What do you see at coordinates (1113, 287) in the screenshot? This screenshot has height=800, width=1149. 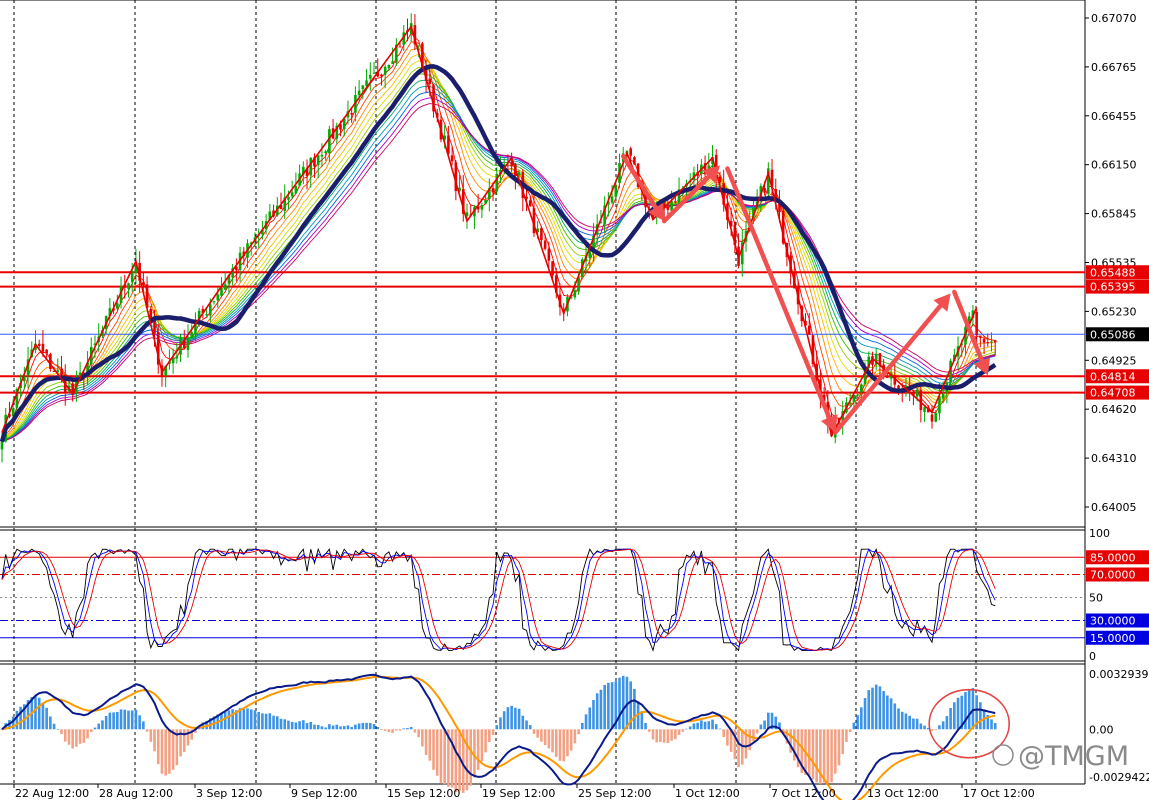 I see `sr-price-label: 0.65395` at bounding box center [1113, 287].